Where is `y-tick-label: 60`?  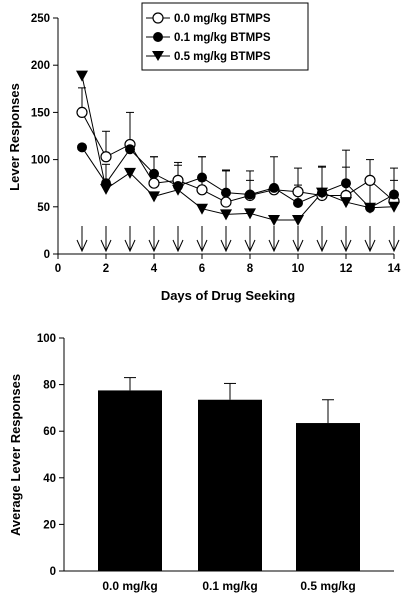 y-tick-label: 60 is located at coordinates (49, 432).